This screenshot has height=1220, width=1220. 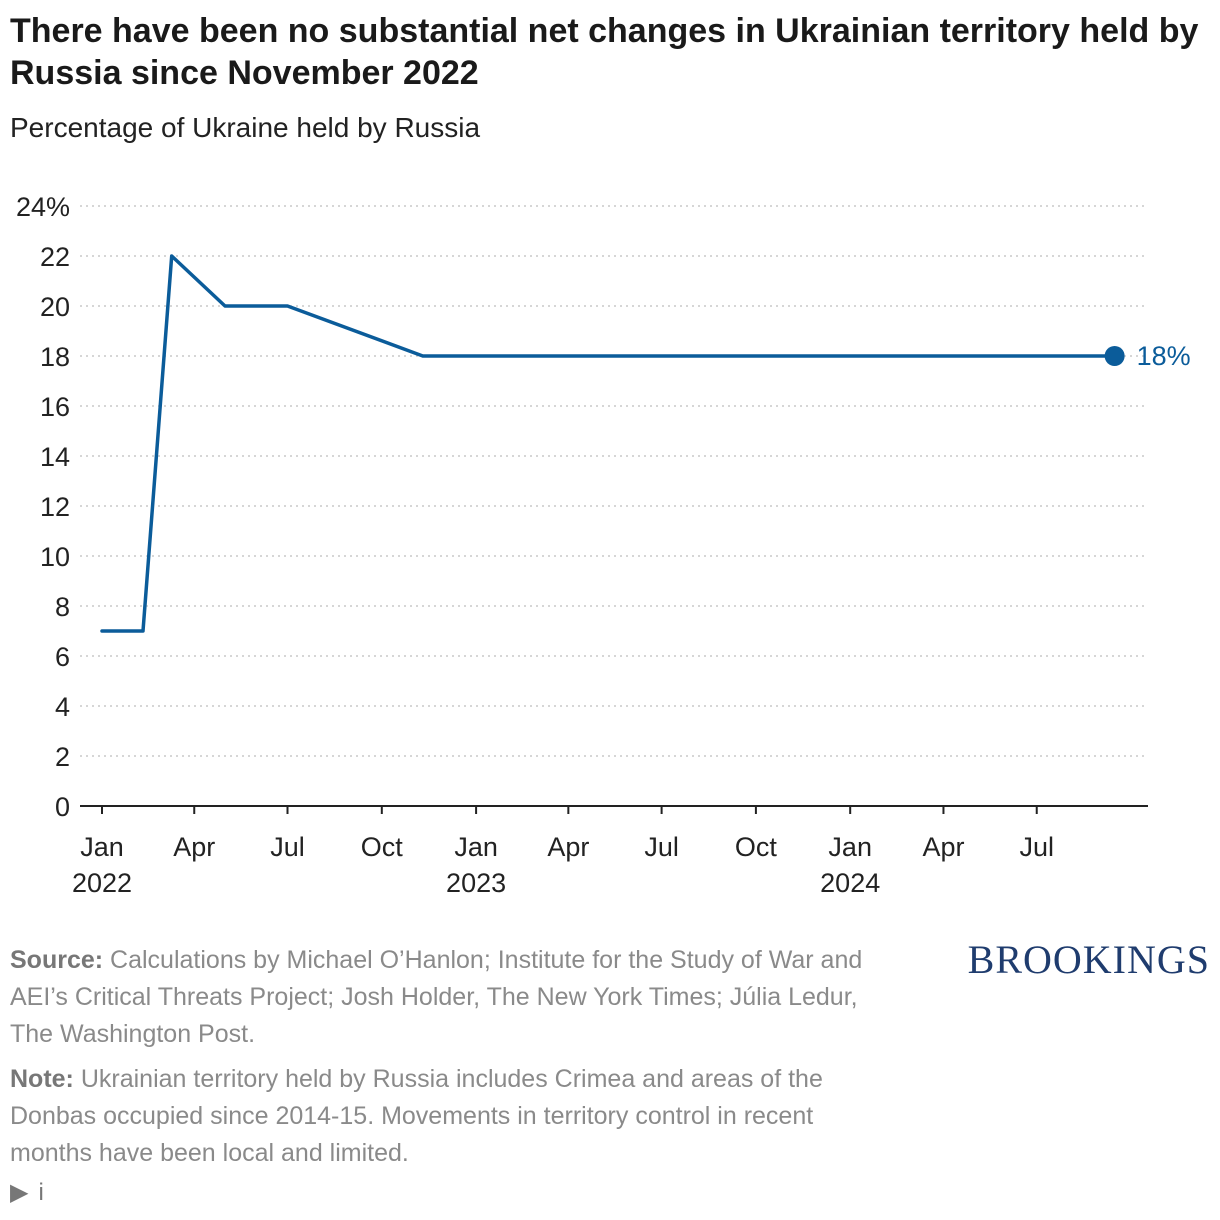 I want to click on source-label: Source:, so click(x=57, y=960).